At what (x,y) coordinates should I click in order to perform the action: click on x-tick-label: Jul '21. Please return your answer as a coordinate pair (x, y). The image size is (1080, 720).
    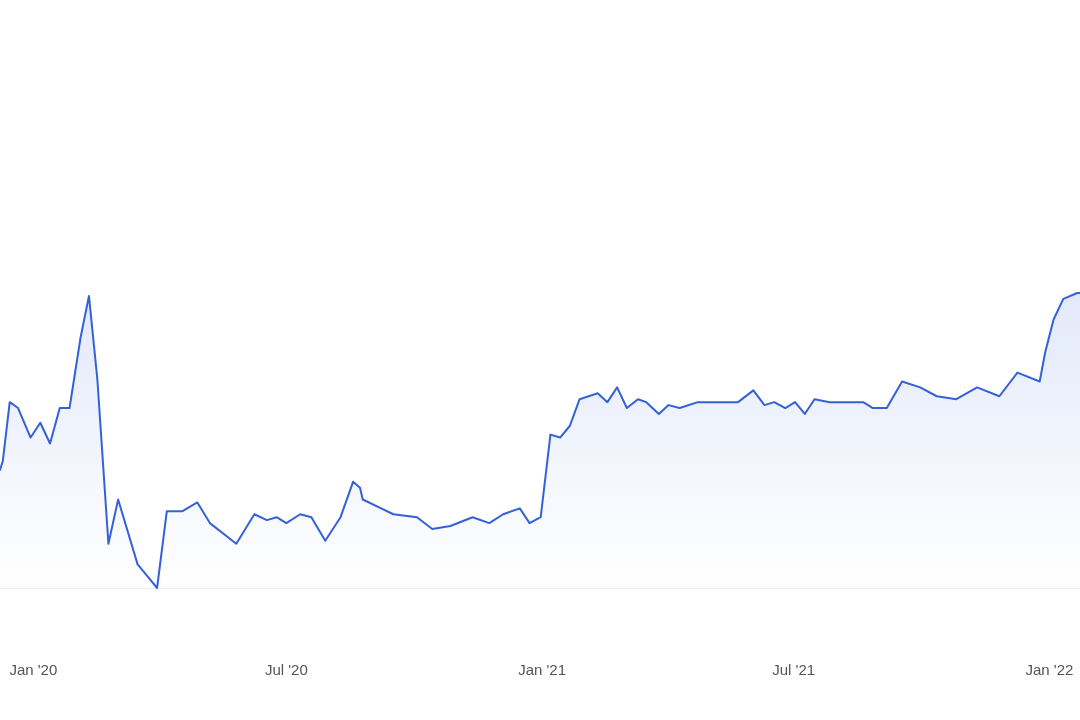
    Looking at the image, I should click on (794, 669).